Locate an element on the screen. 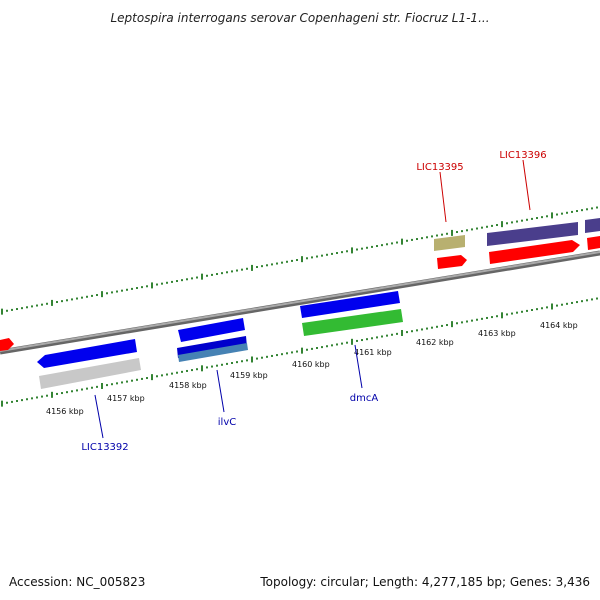  feature-ilvc-steel is located at coordinates (213, 352).